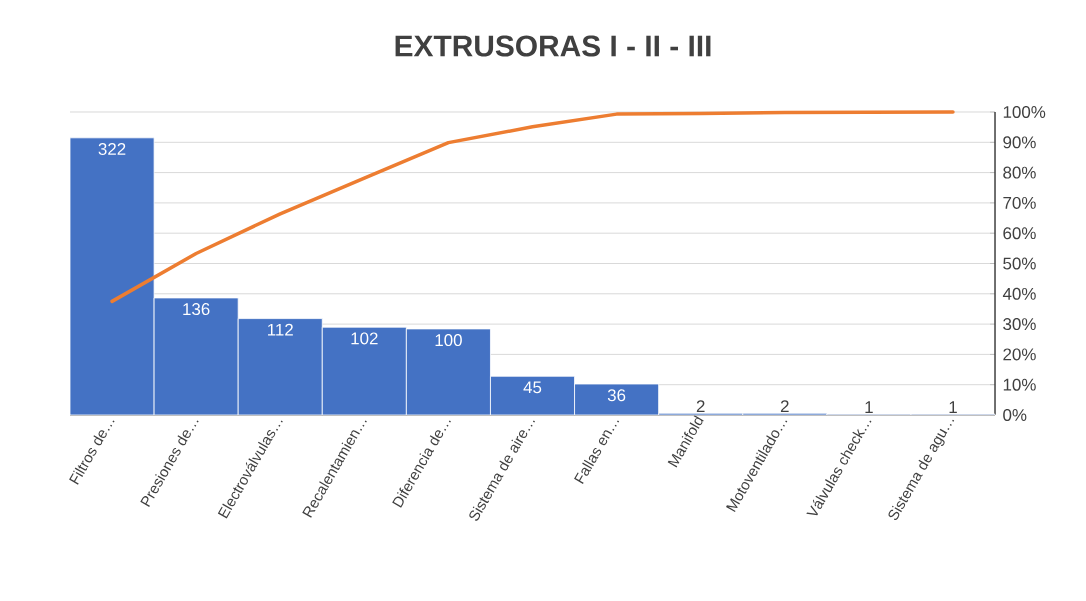  I want to click on y2-tick-label: 0%, so click(1015, 415).